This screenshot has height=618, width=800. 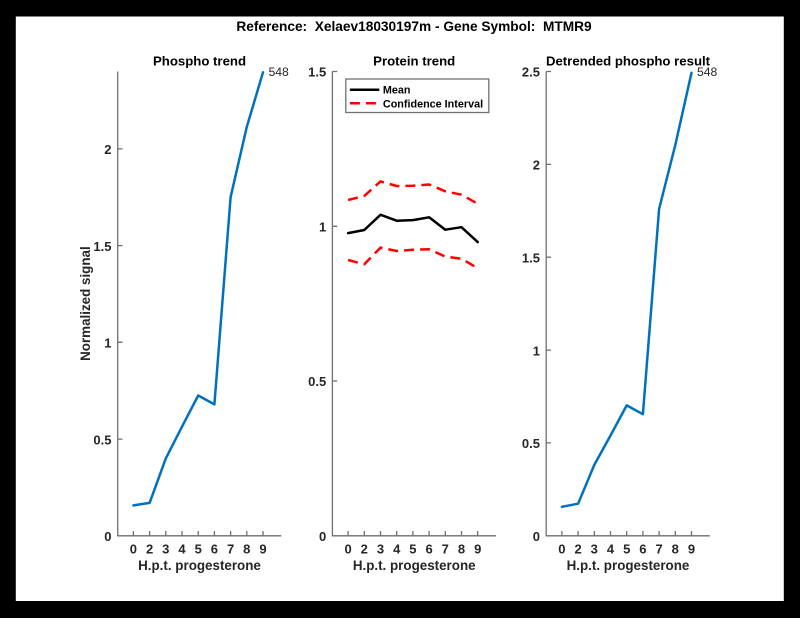 I want to click on svg-text: Protein trend, so click(x=414, y=60).